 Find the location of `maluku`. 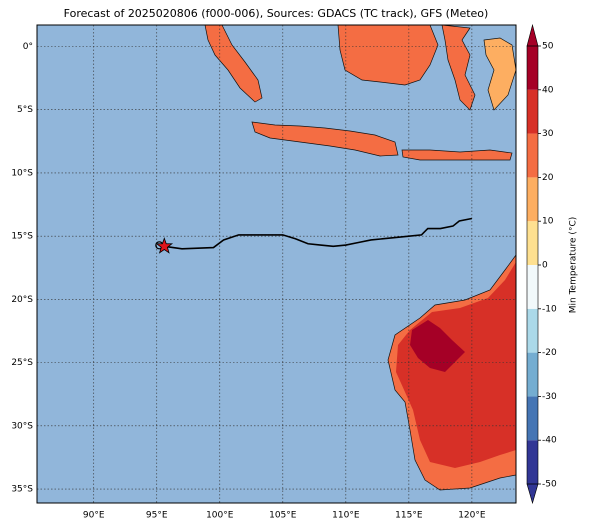

maluku is located at coordinates (499, 74).